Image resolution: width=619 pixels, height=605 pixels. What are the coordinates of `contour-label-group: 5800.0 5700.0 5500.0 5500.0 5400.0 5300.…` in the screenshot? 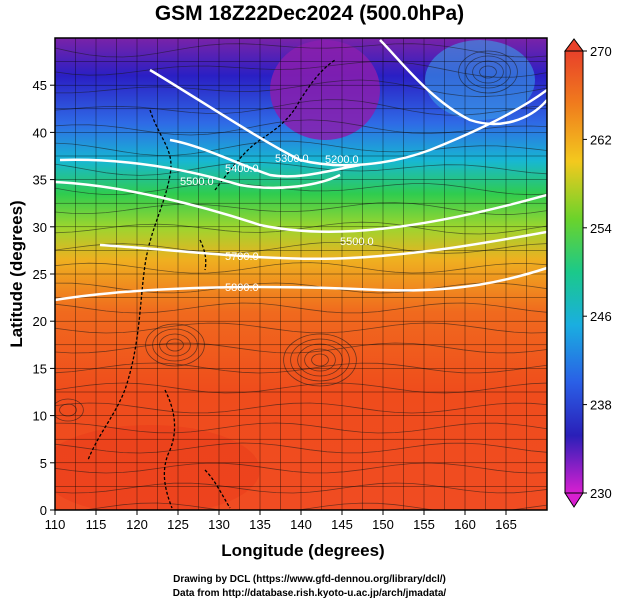 It's located at (277, 223).